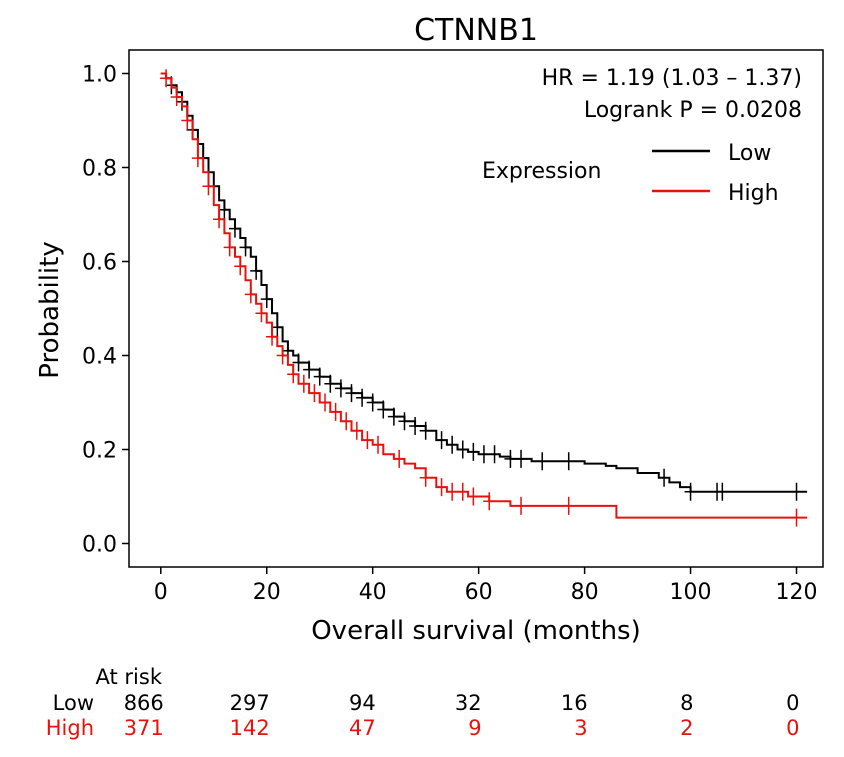  Describe the element at coordinates (479, 592) in the screenshot. I see `x-tick-label: 60` at that location.